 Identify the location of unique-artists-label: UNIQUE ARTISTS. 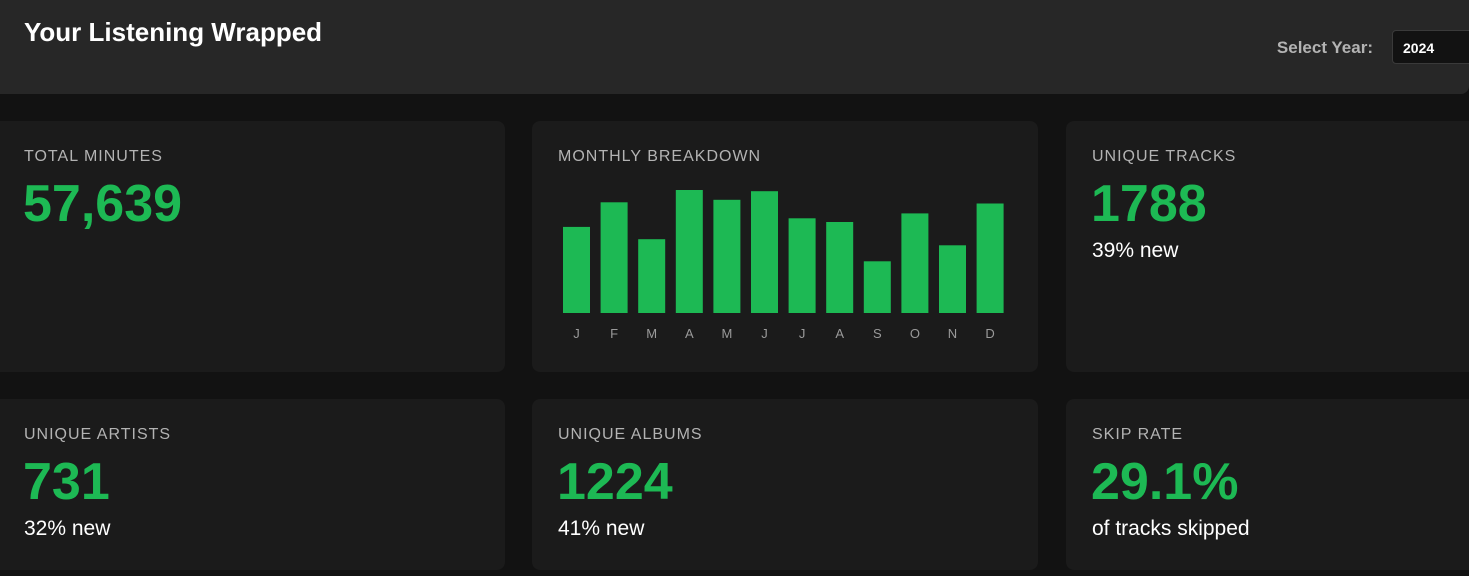
(98, 434).